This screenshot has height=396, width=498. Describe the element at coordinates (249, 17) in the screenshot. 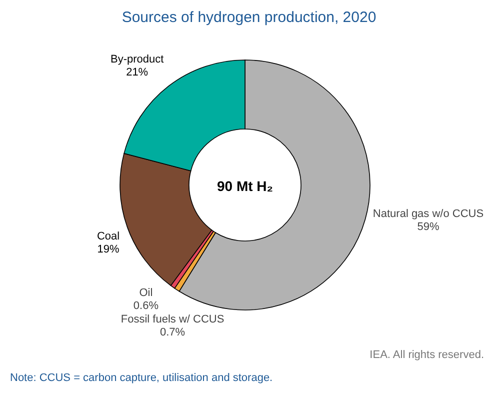

I see `chart-title: Sources of hydrogen production, 2020` at that location.